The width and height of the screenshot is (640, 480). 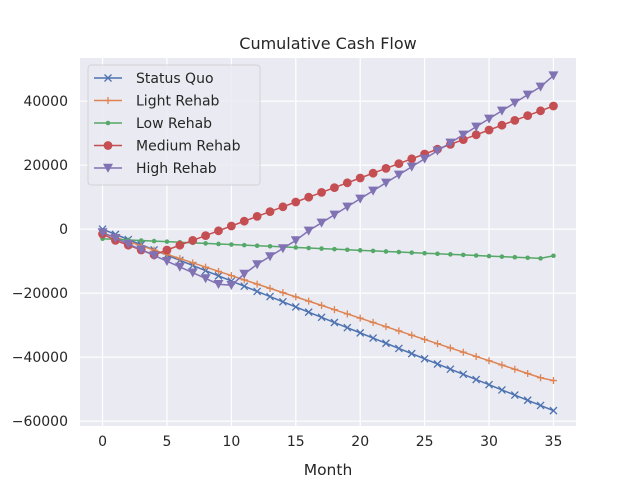 What do you see at coordinates (63, 230) in the screenshot?
I see `y-tick-label: 0` at bounding box center [63, 230].